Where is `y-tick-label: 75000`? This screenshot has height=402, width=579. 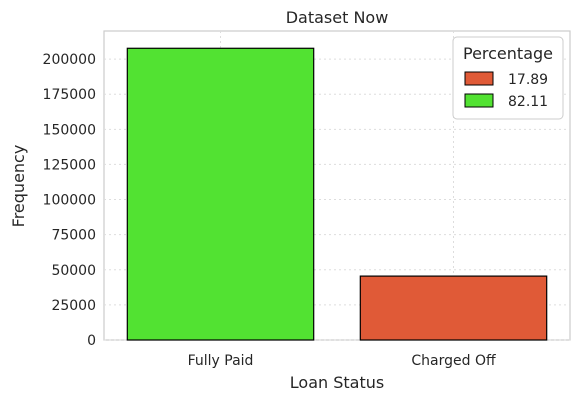
y-tick-label: 75000 is located at coordinates (73, 236).